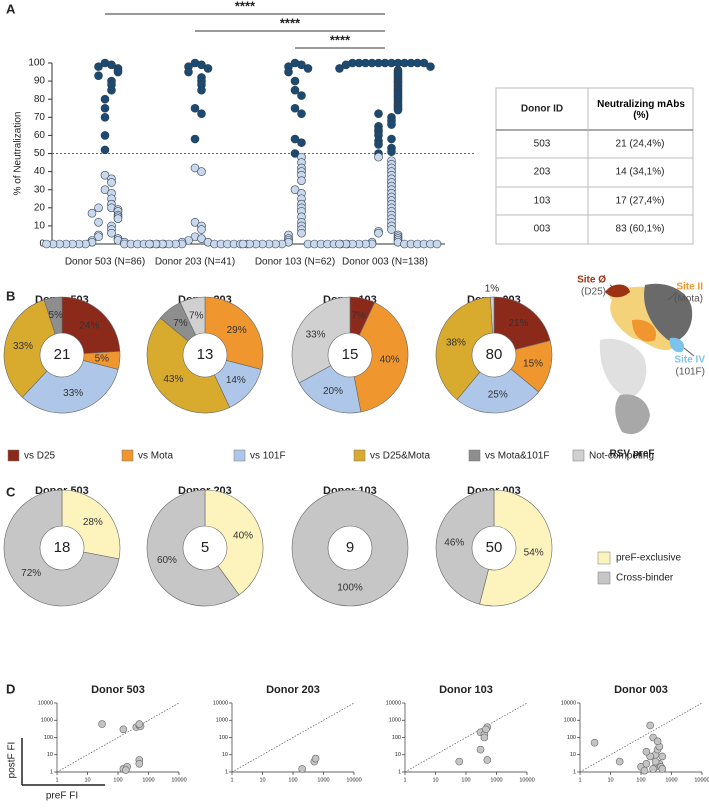 This screenshot has height=808, width=709. What do you see at coordinates (11, 491) in the screenshot?
I see `panel-label: C` at bounding box center [11, 491].